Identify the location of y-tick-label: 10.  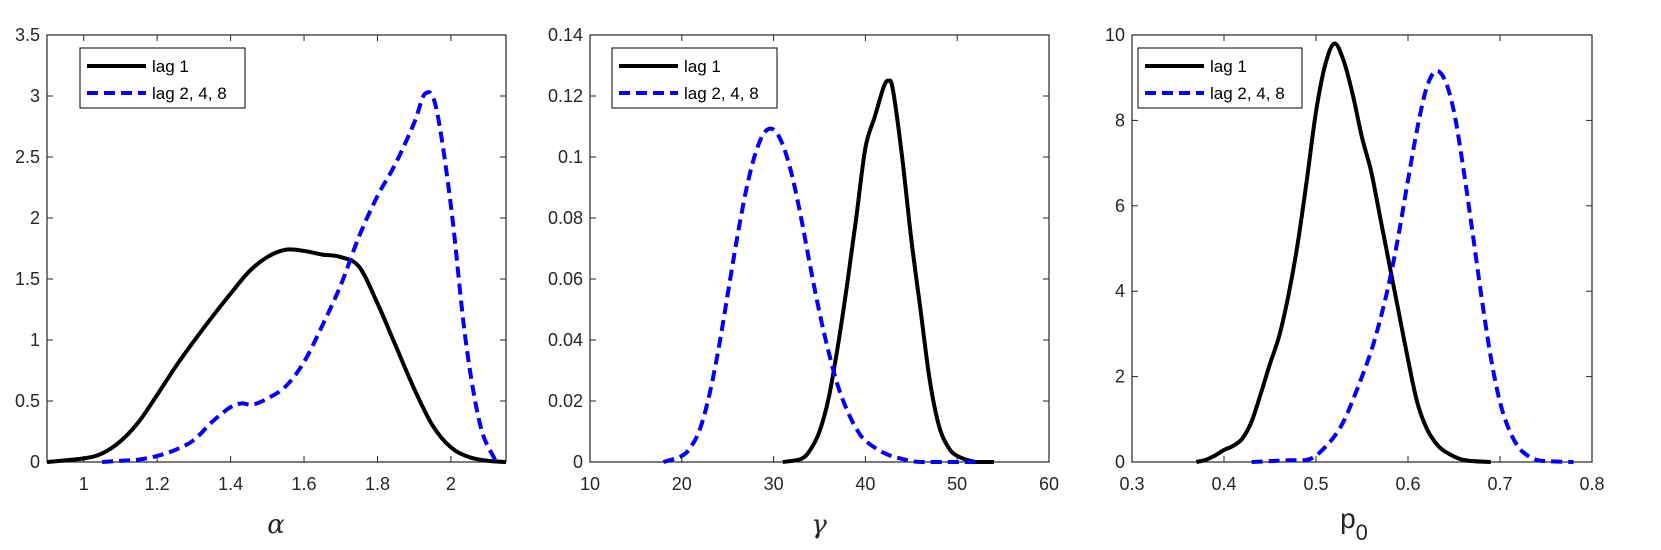
(1115, 35).